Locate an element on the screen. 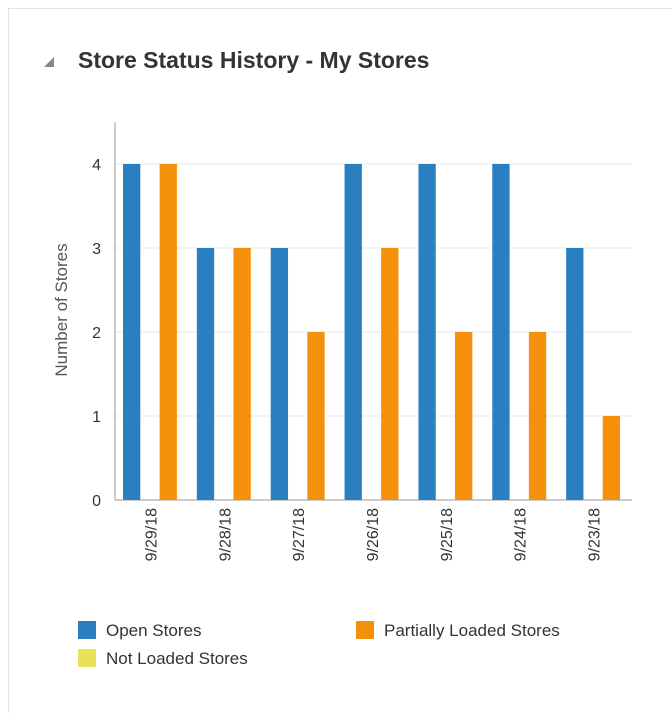  x-tick-label: 9/23/18 is located at coordinates (595, 534).